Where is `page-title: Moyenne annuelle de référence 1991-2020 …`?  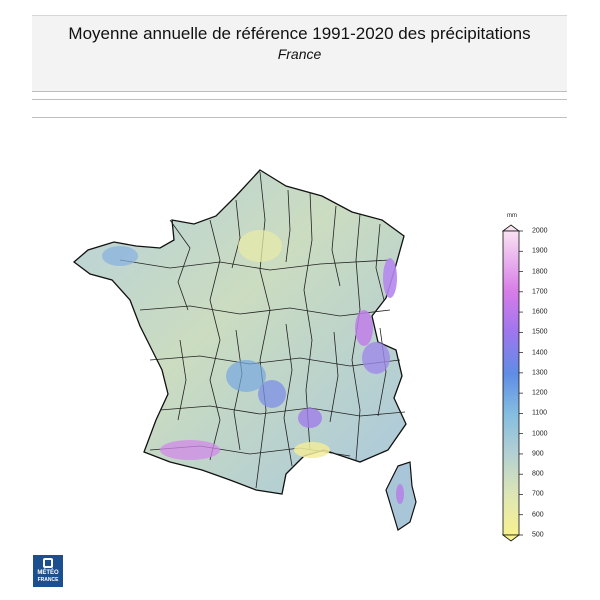 page-title: Moyenne annuelle de référence 1991-2020 … is located at coordinates (299, 33).